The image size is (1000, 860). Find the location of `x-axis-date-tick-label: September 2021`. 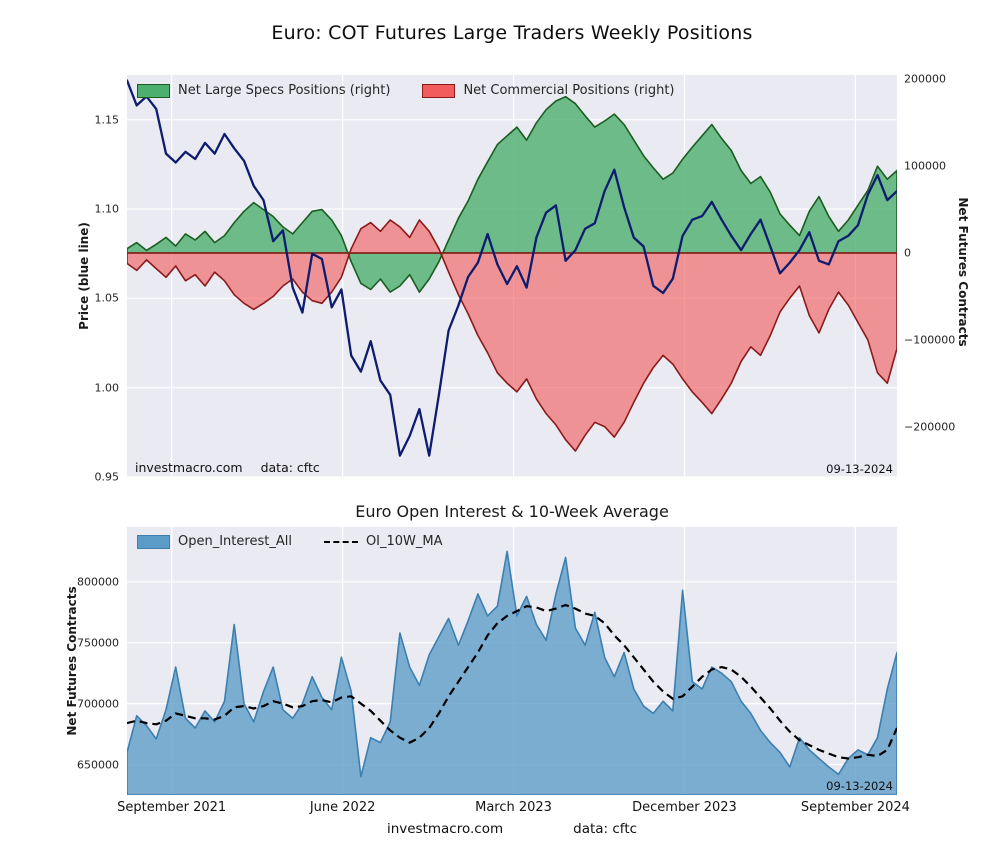

x-axis-date-tick-label: September 2021 is located at coordinates (172, 807).